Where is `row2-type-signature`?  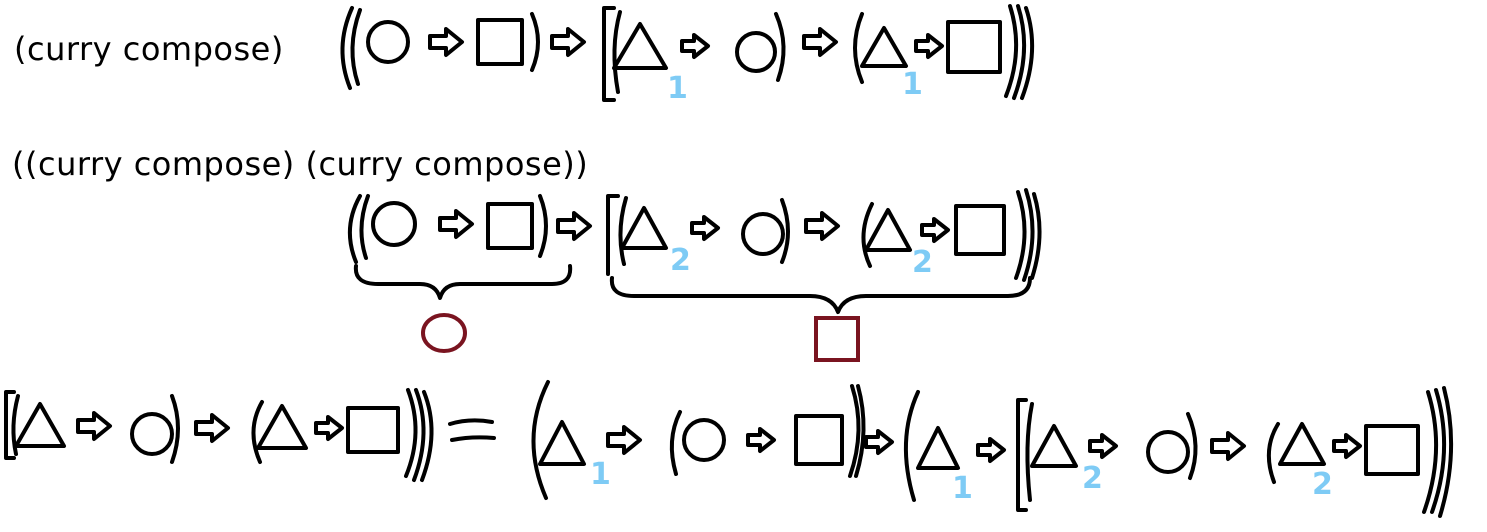 row2-type-signature is located at coordinates (694, 251).